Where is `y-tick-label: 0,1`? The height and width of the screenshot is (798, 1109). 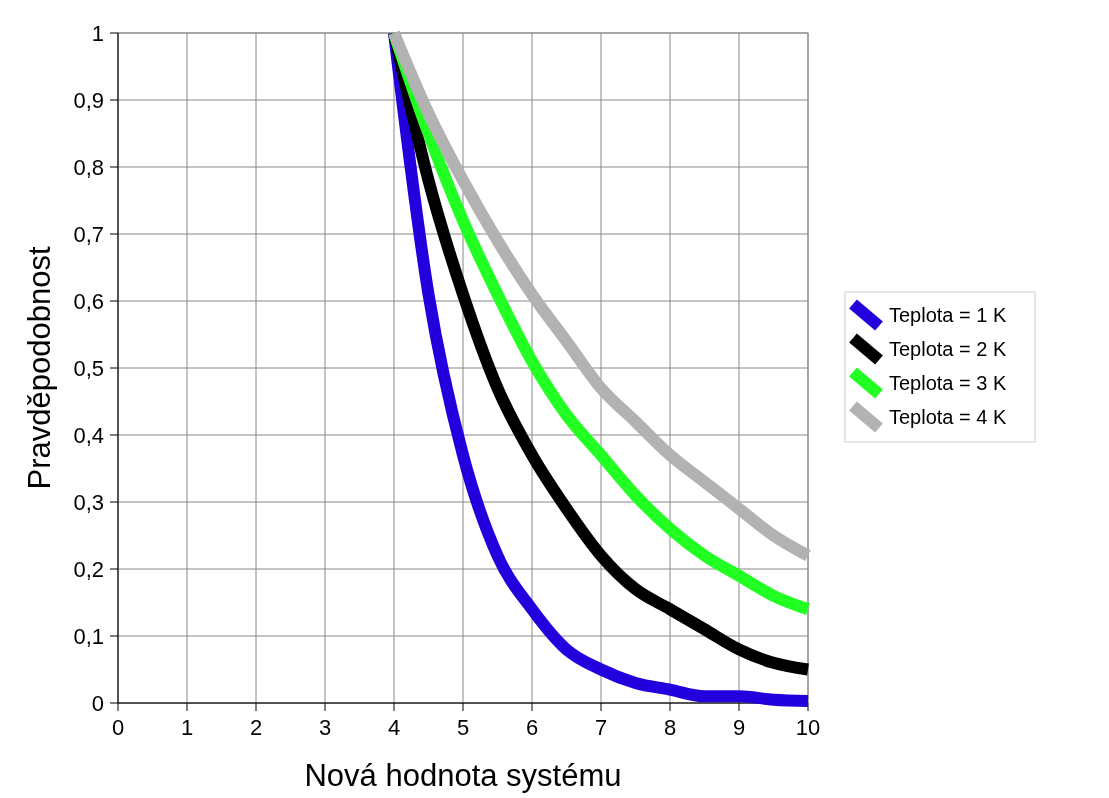
y-tick-label: 0,1 is located at coordinates (88, 636).